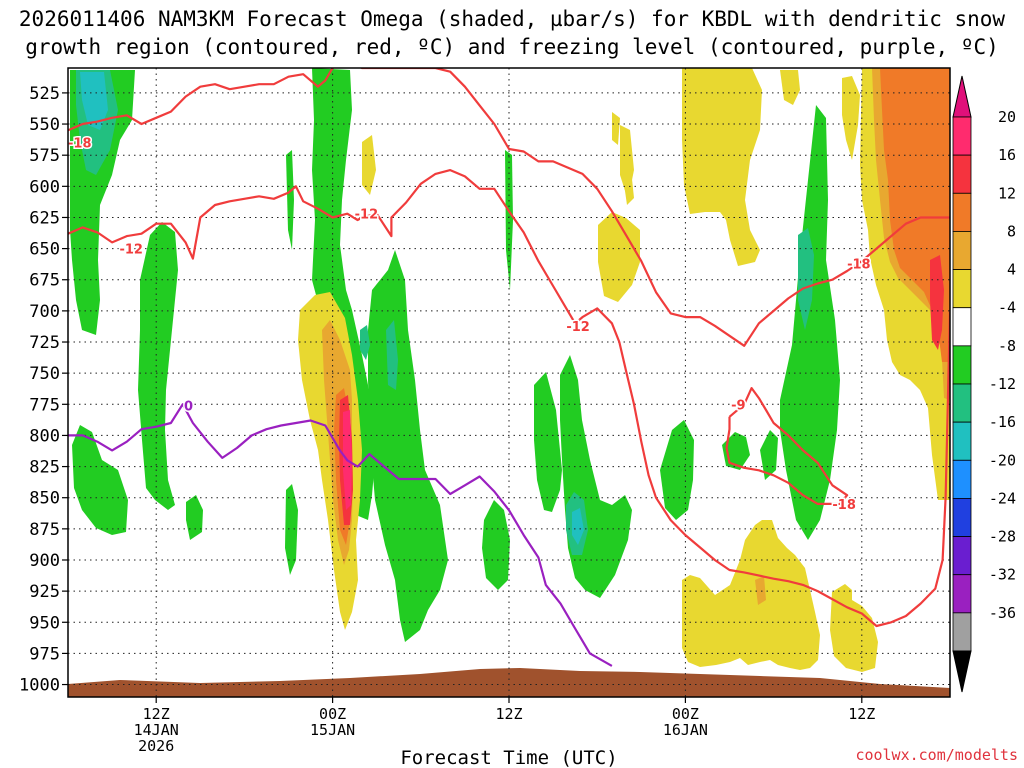 This screenshot has height=768, width=1024. I want to click on colorbar-label: 8, so click(1011, 231).